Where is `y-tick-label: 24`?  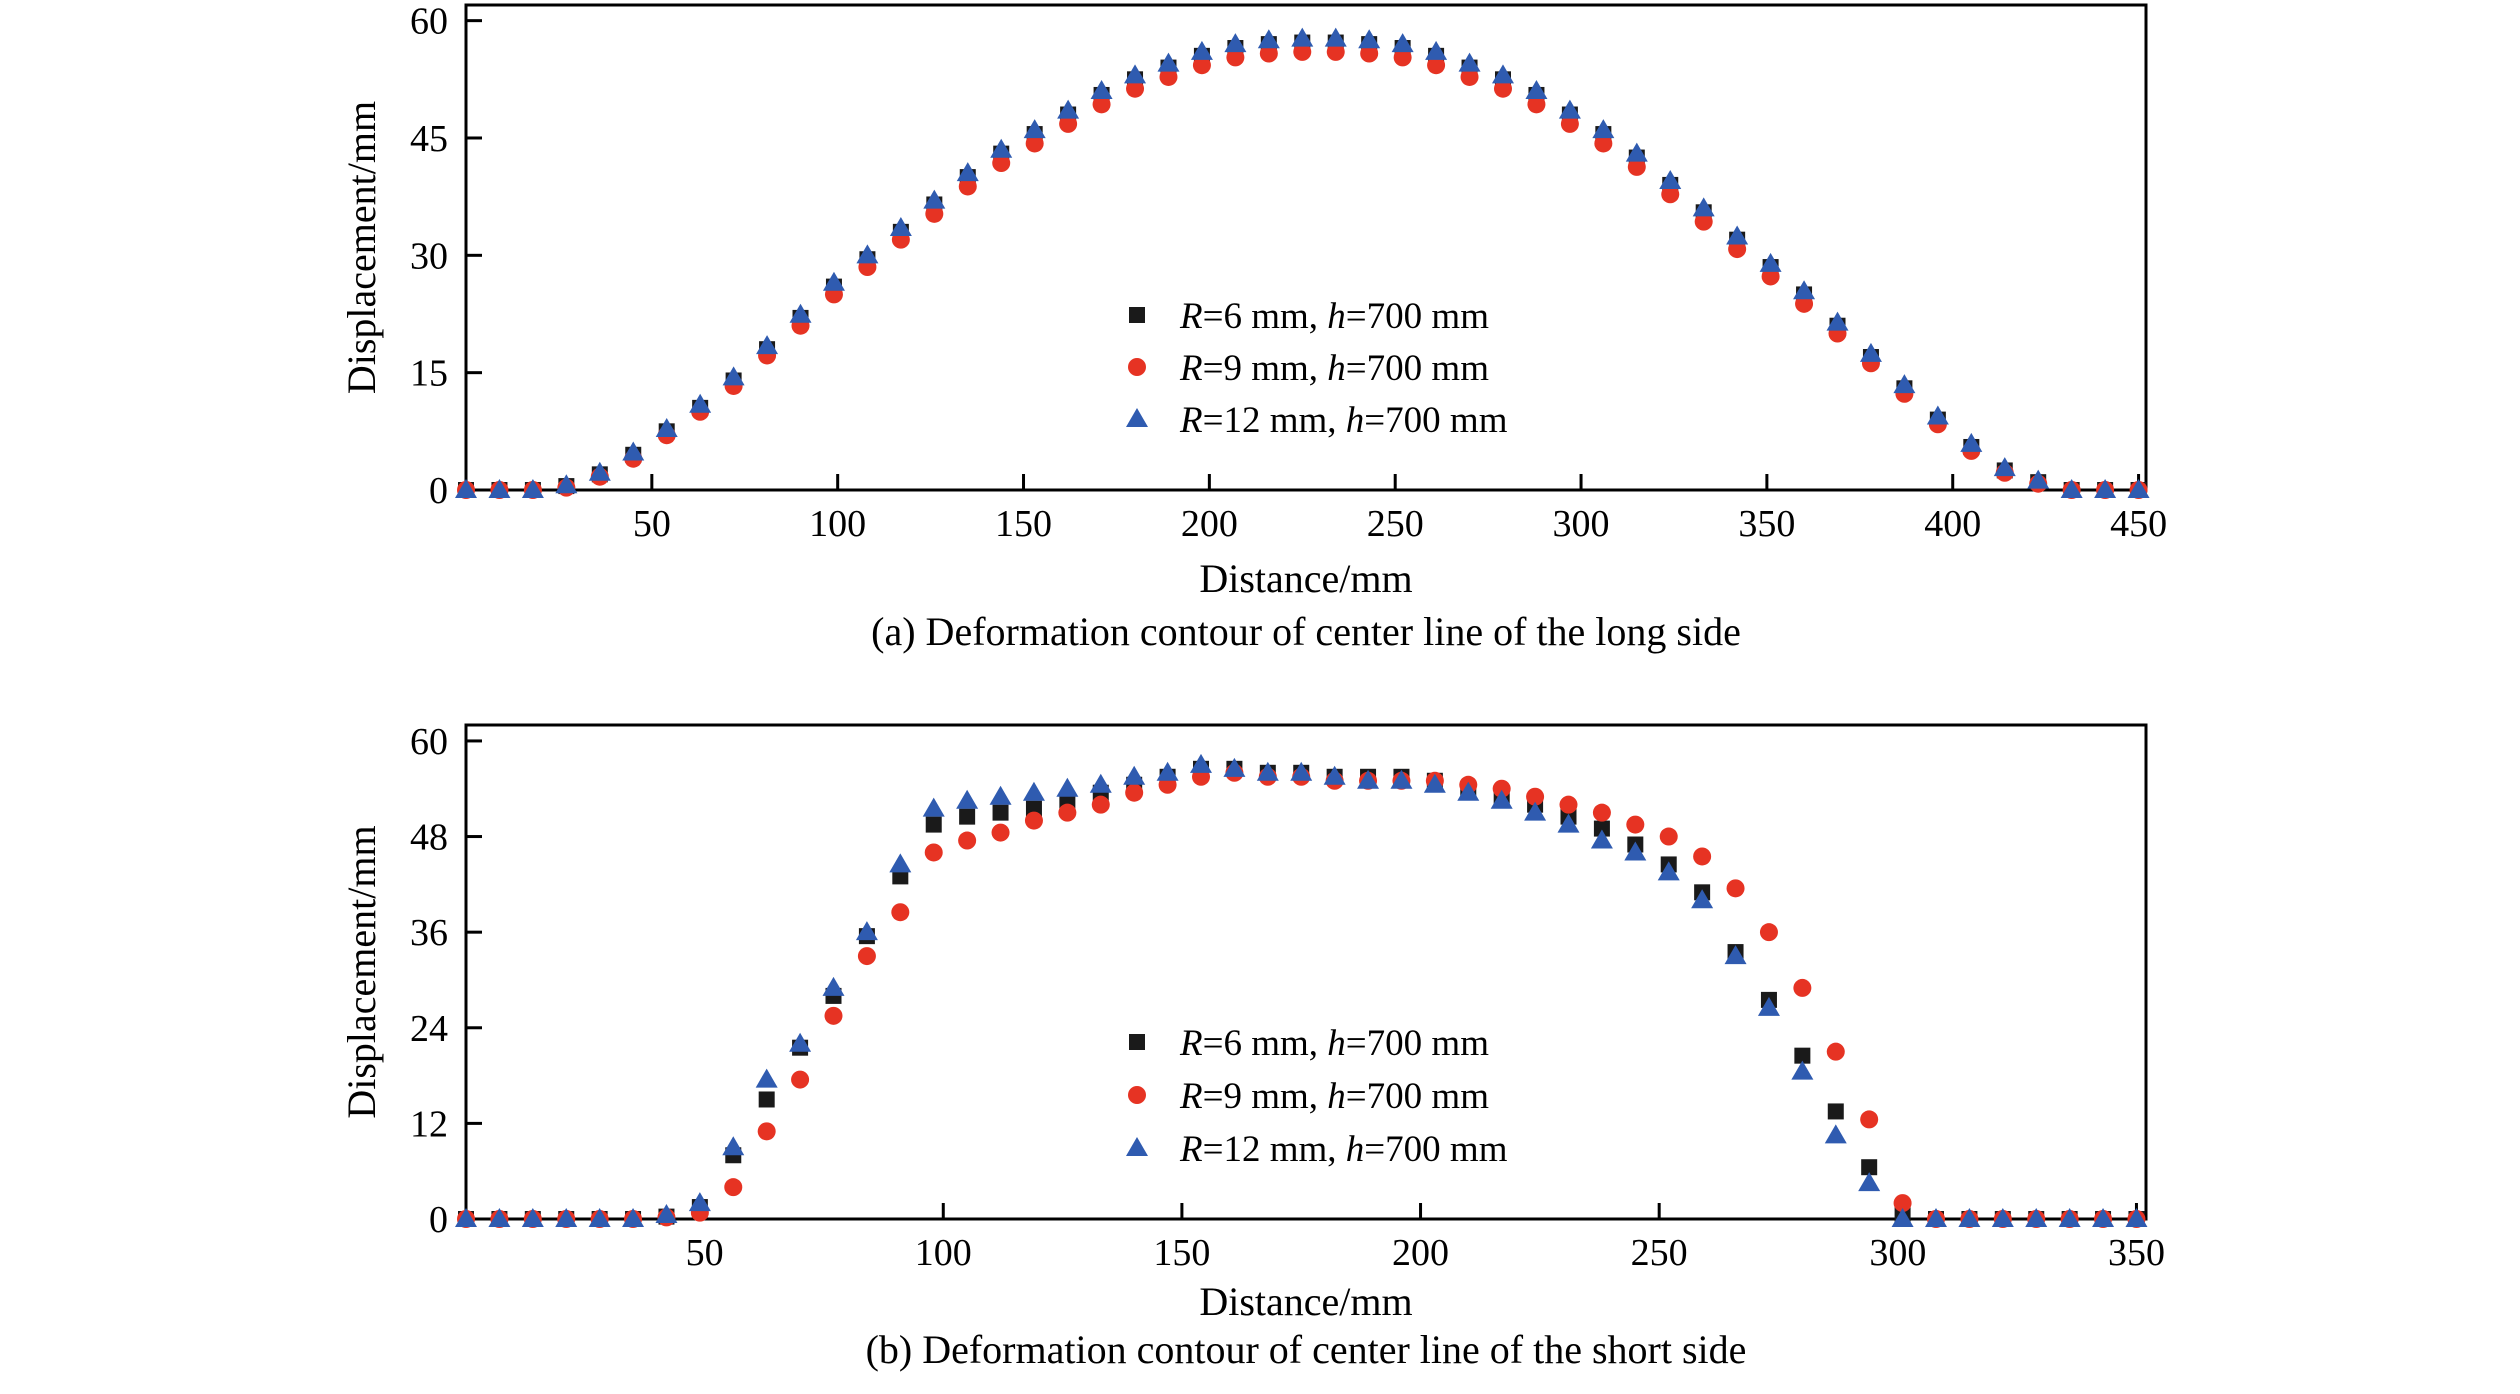
y-tick-label: 24 is located at coordinates (429, 1029).